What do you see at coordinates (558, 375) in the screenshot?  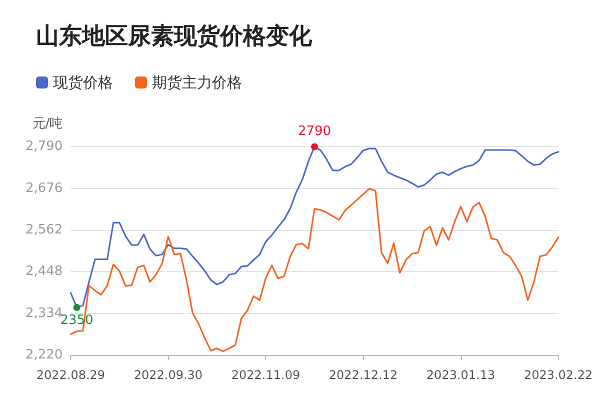 I see `x-tick-label: 2023.02.22` at bounding box center [558, 375].